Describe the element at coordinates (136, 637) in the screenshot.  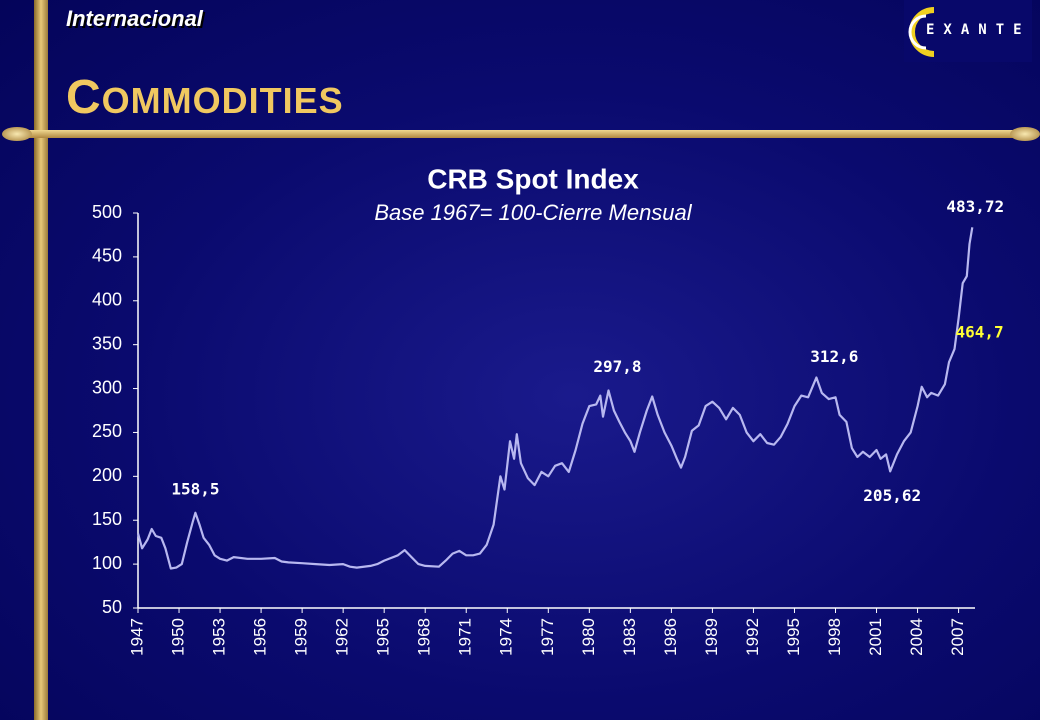
I see `x-tick-label: 1947` at that location.